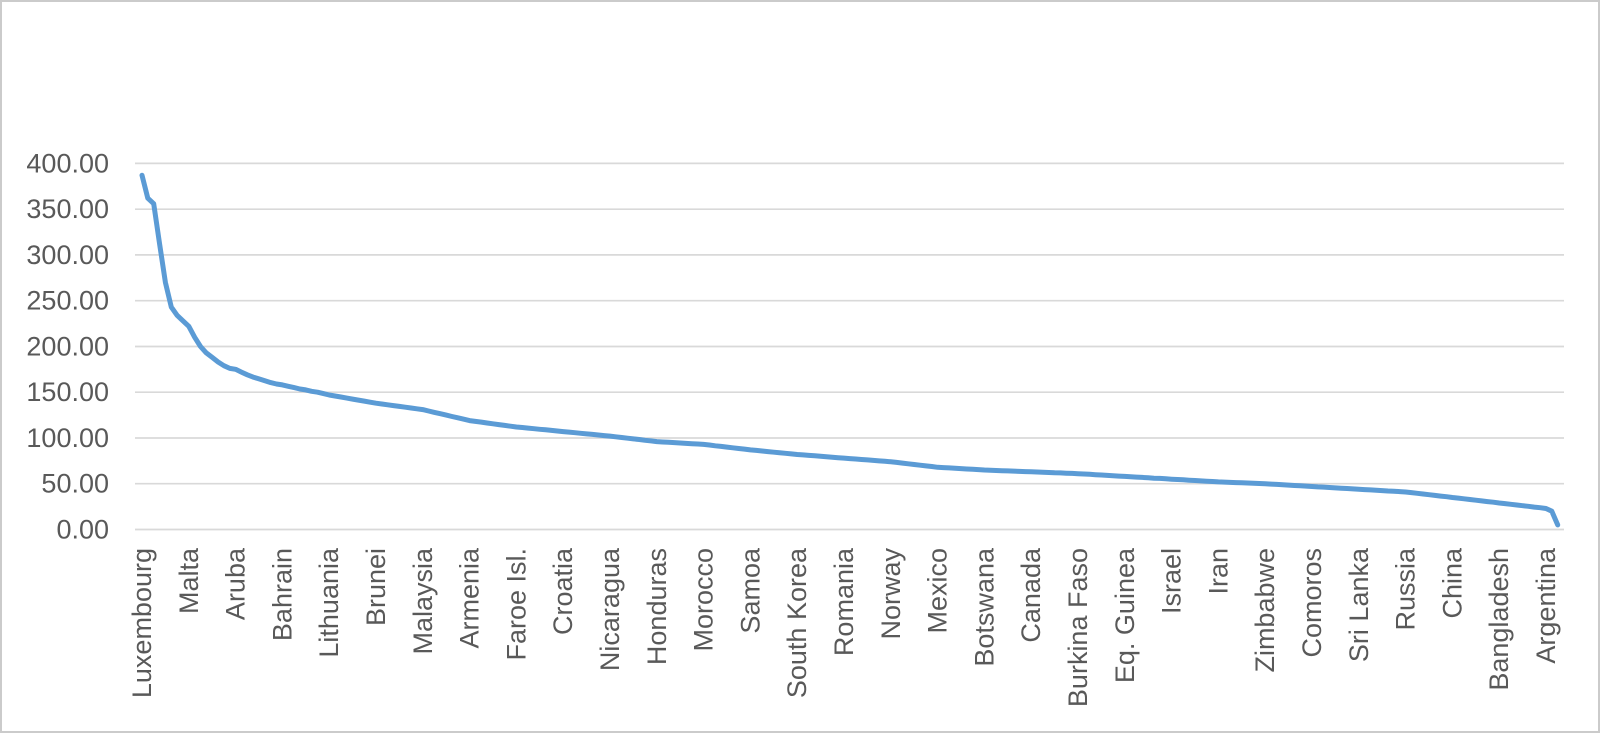 The width and height of the screenshot is (1600, 733). What do you see at coordinates (423, 601) in the screenshot?
I see `x-axis-tick-label: Malaysia` at bounding box center [423, 601].